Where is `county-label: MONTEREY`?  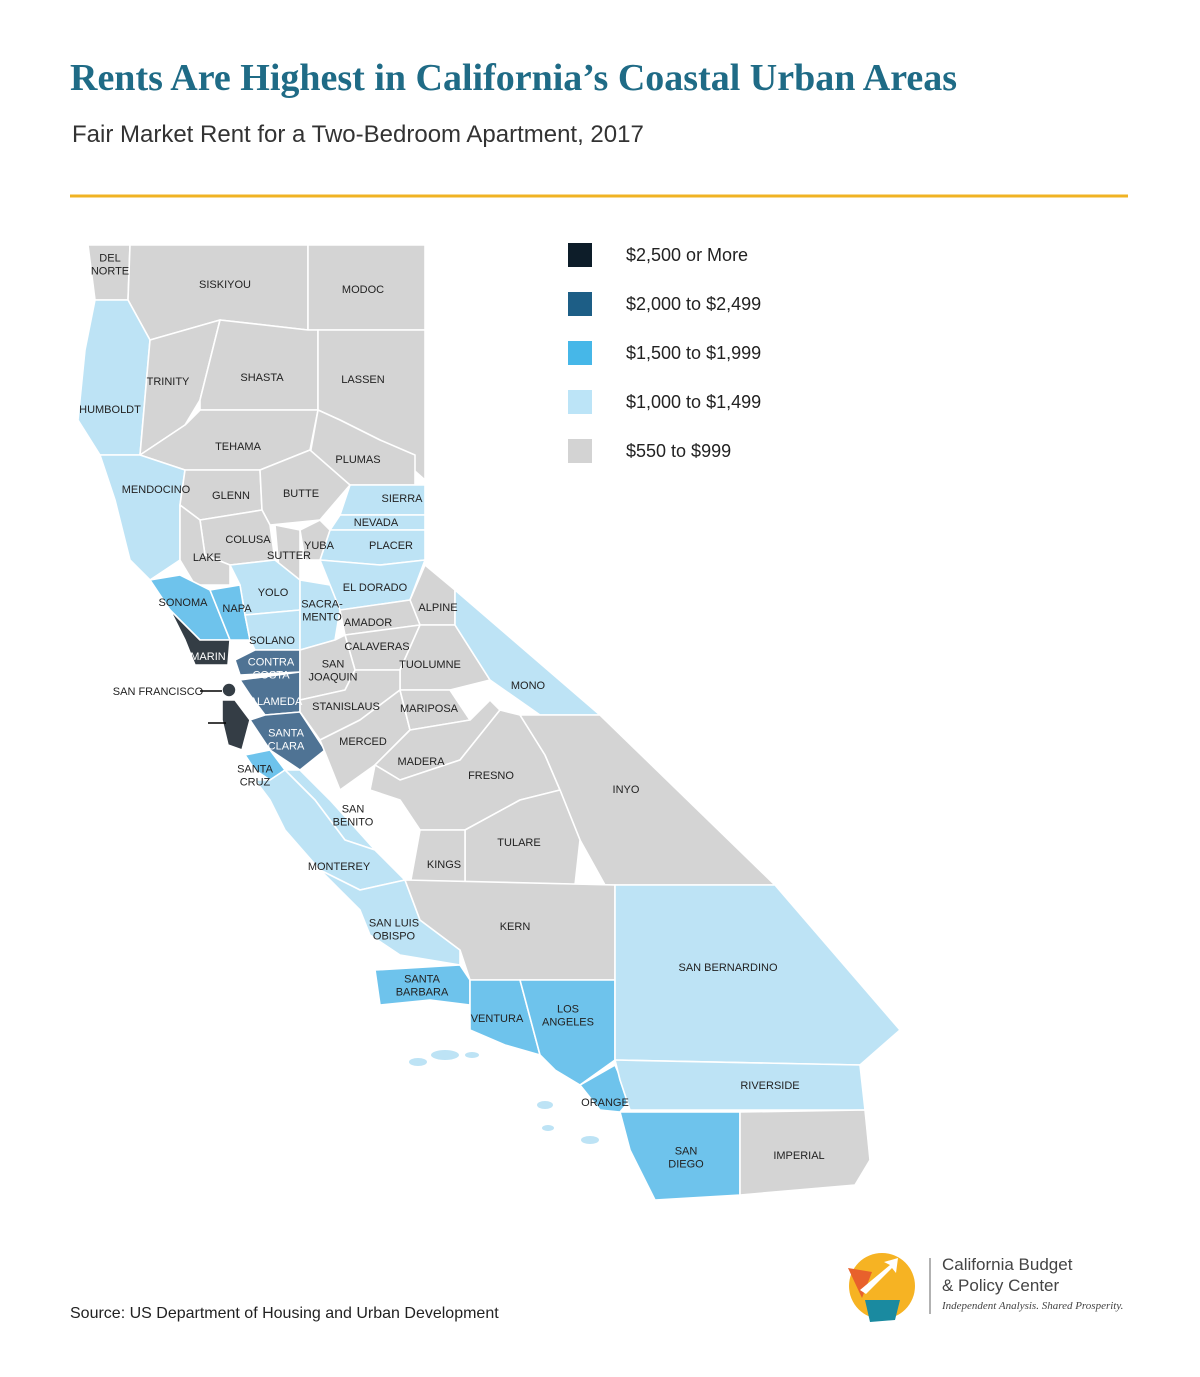 county-label: MONTEREY is located at coordinates (339, 867).